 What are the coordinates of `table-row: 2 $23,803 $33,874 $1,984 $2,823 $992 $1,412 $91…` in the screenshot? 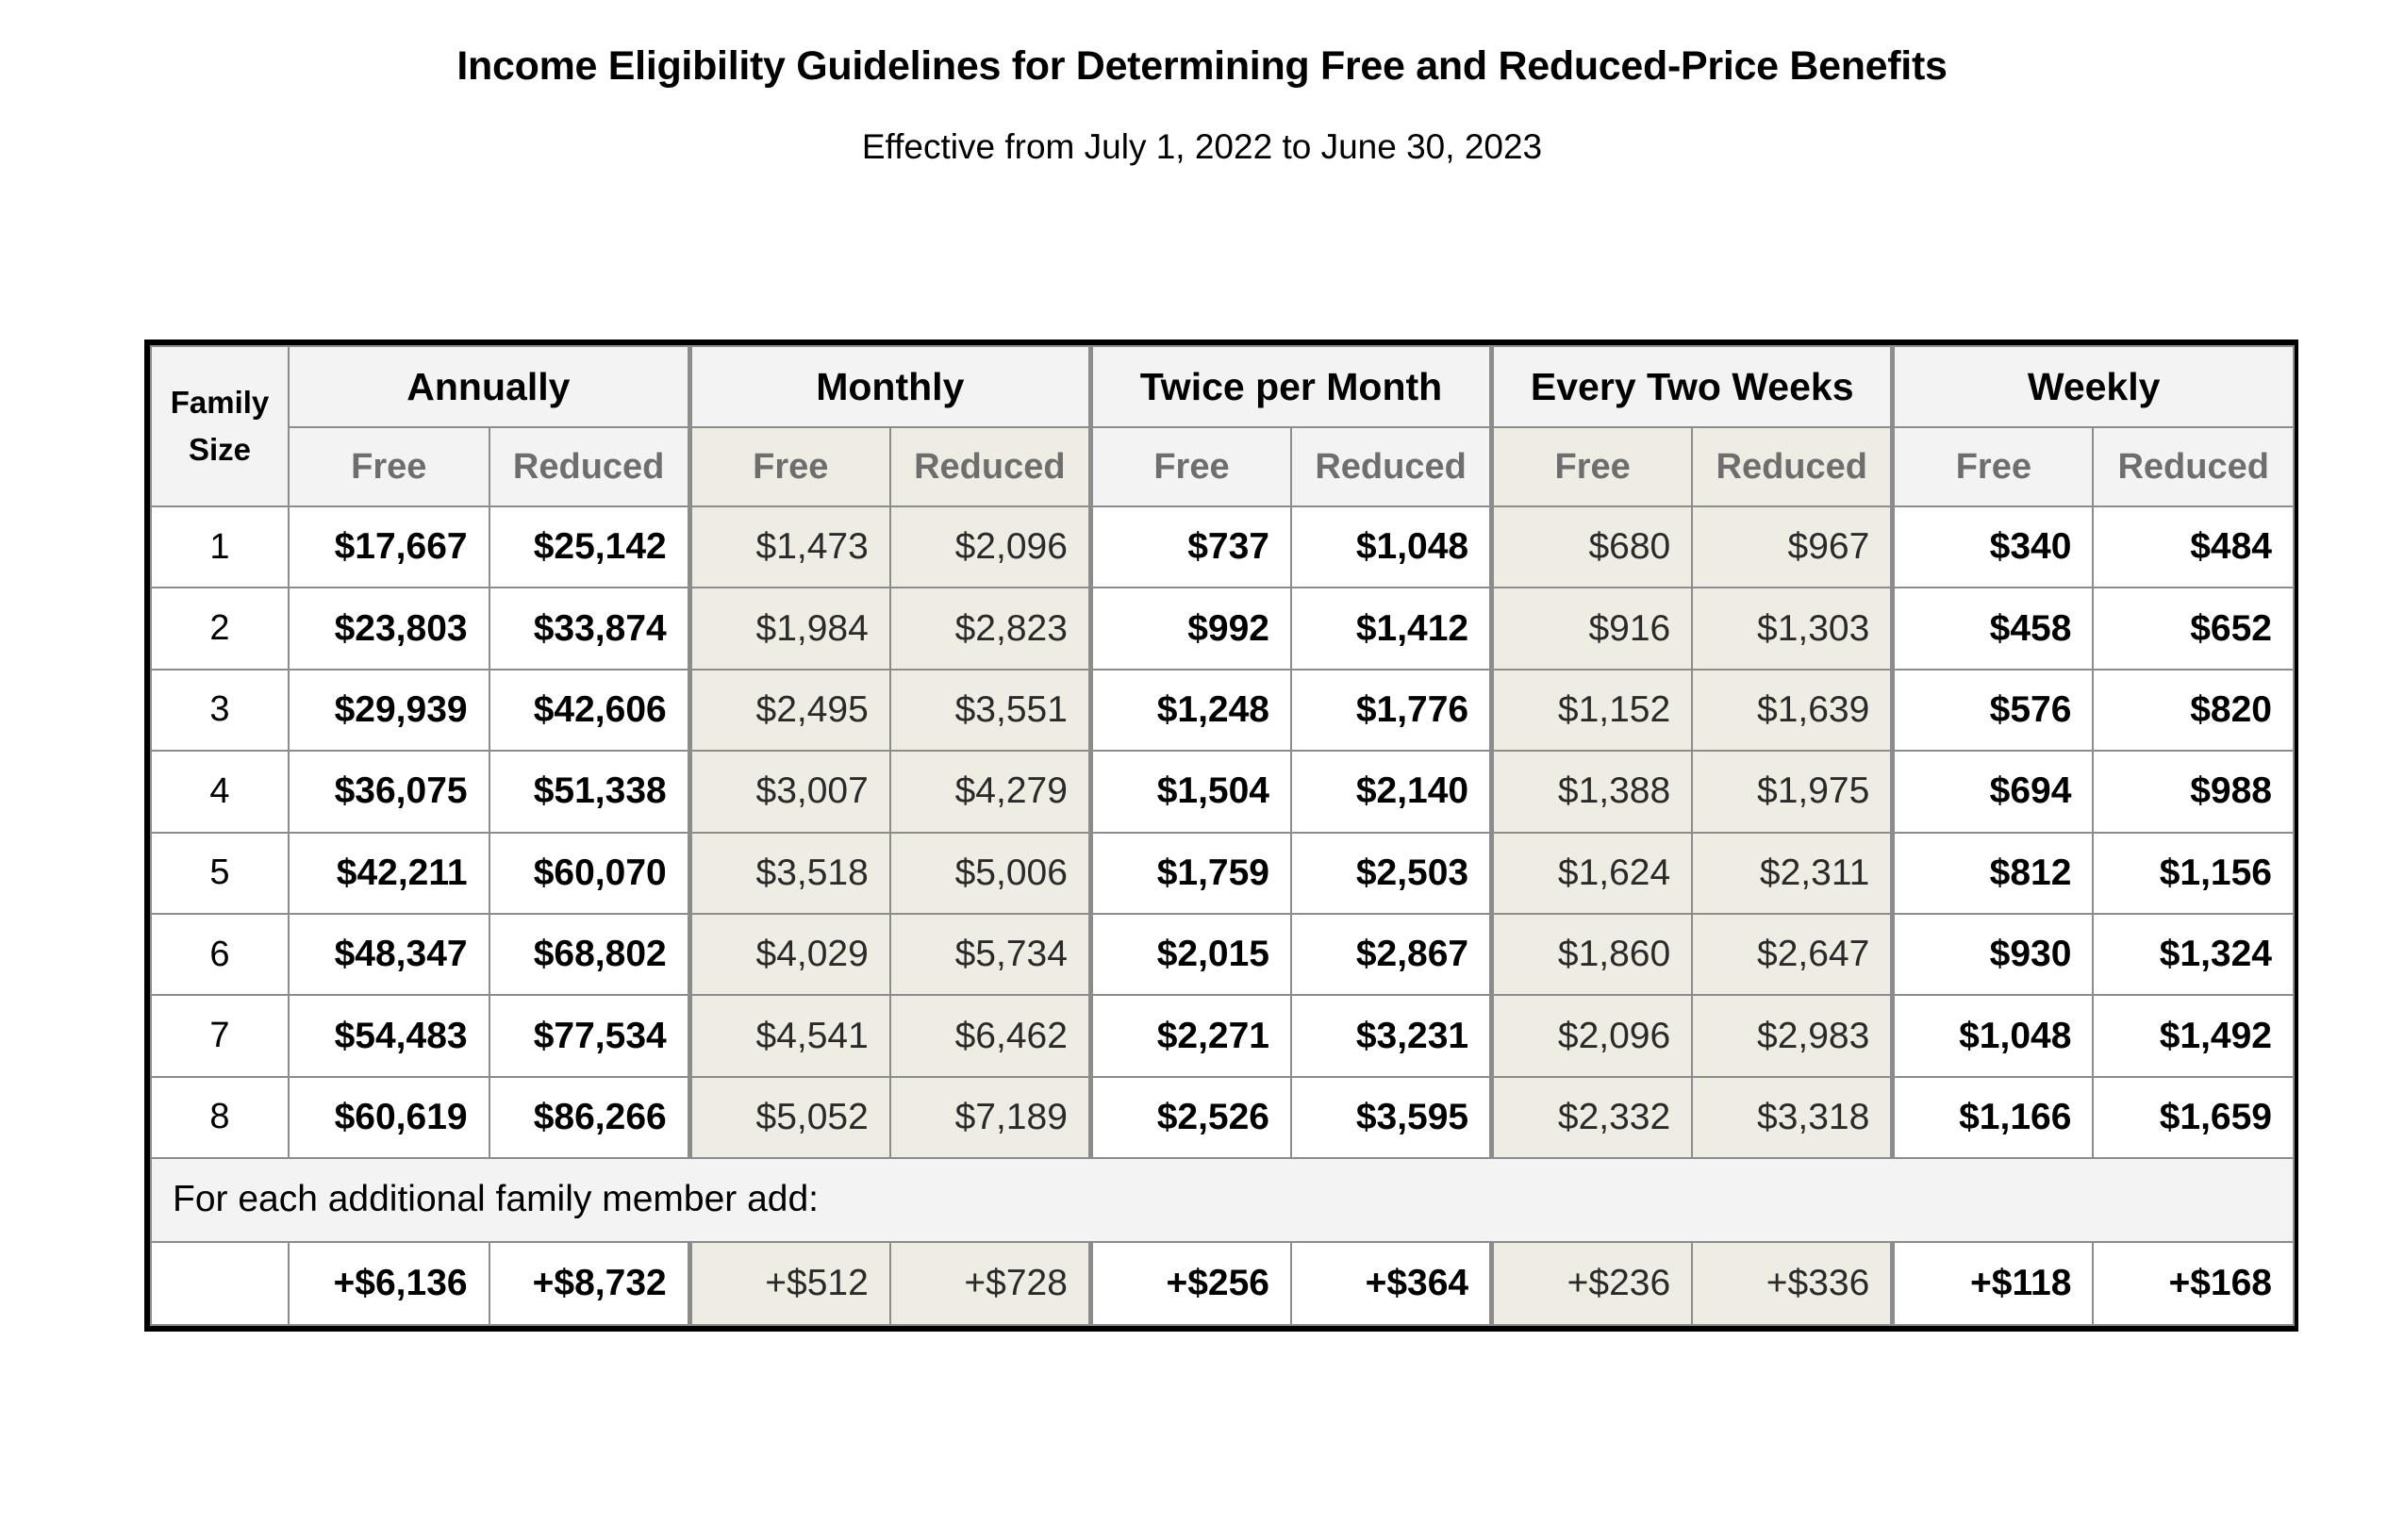 It's located at (1222, 629).